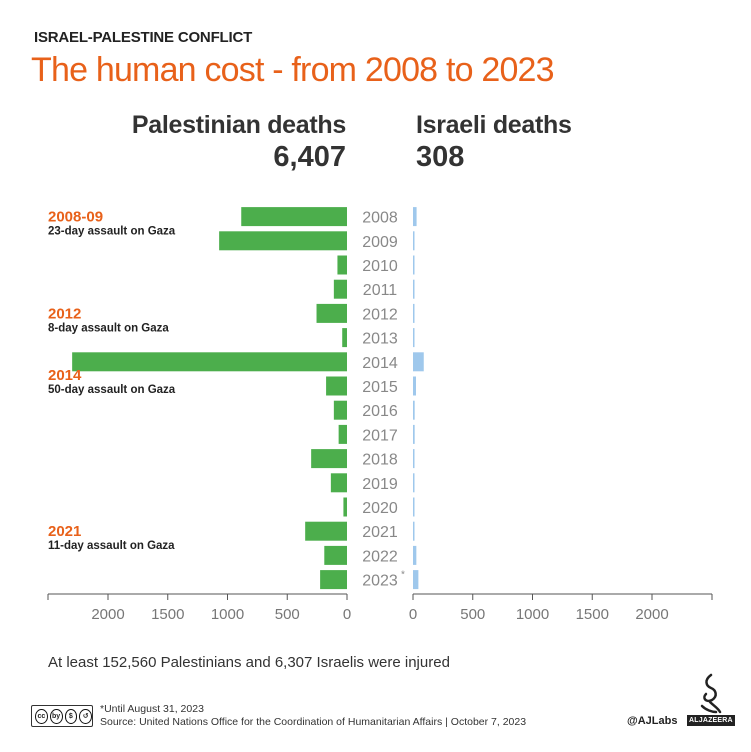 The height and width of the screenshot is (752, 751). Describe the element at coordinates (112, 390) in the screenshot. I see `annotation-text: 50-day assault on Gaza` at that location.